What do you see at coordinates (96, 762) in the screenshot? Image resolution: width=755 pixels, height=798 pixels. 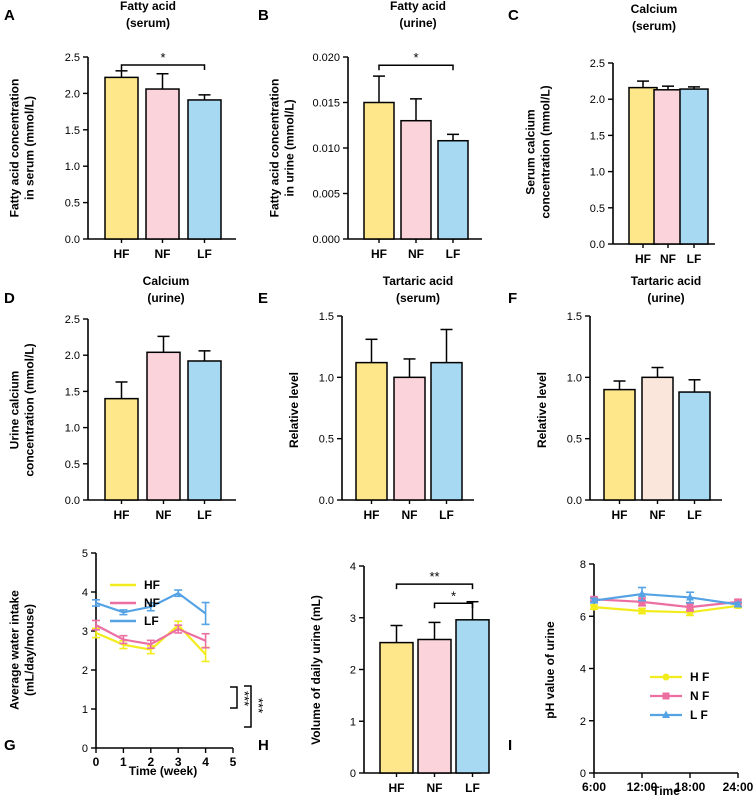 I see `x-tick-label: 0` at bounding box center [96, 762].